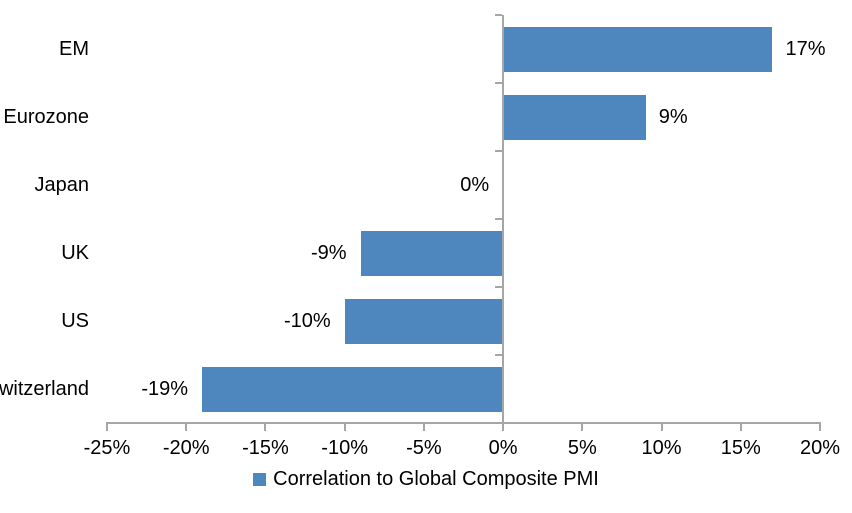  I want to click on legend-swatch, so click(260, 479).